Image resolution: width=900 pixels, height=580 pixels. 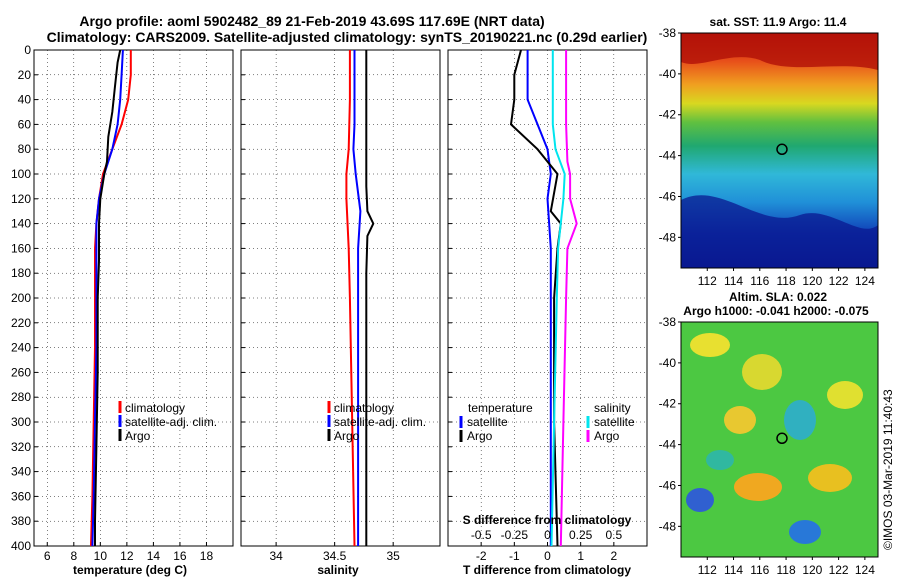 I want to click on map-x-tick-label: 120, so click(x=812, y=281).